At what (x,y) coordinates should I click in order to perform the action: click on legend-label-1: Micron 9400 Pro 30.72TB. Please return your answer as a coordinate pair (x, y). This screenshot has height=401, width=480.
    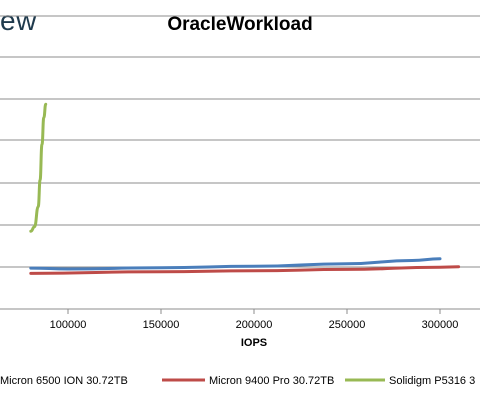
    Looking at the image, I should click on (271, 381).